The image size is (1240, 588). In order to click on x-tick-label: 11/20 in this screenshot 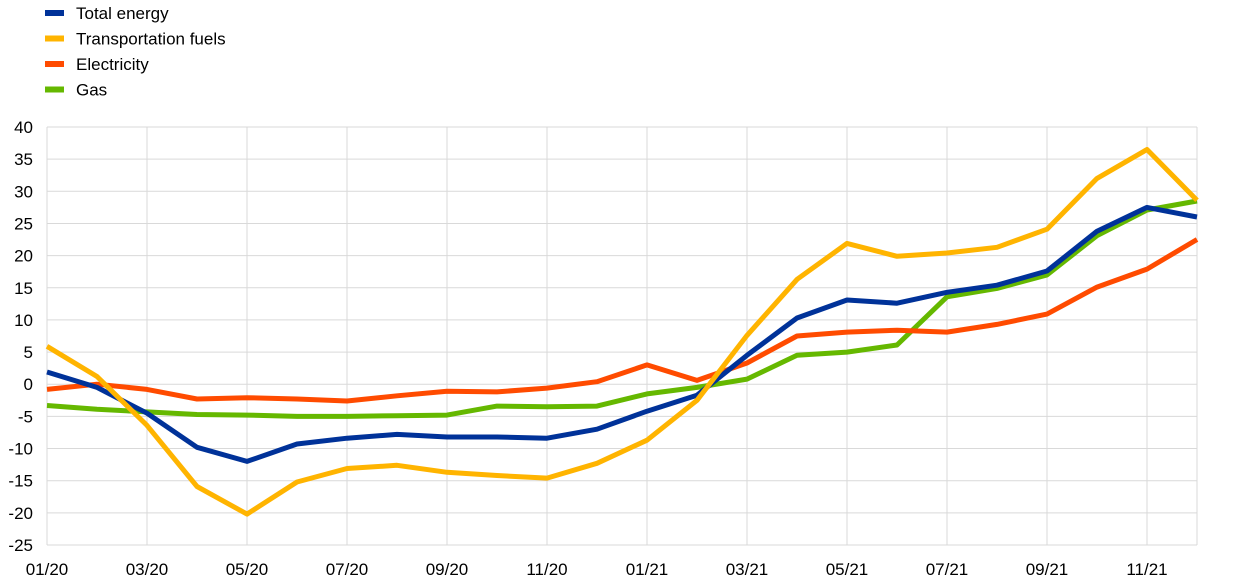, I will do `click(546, 569)`.